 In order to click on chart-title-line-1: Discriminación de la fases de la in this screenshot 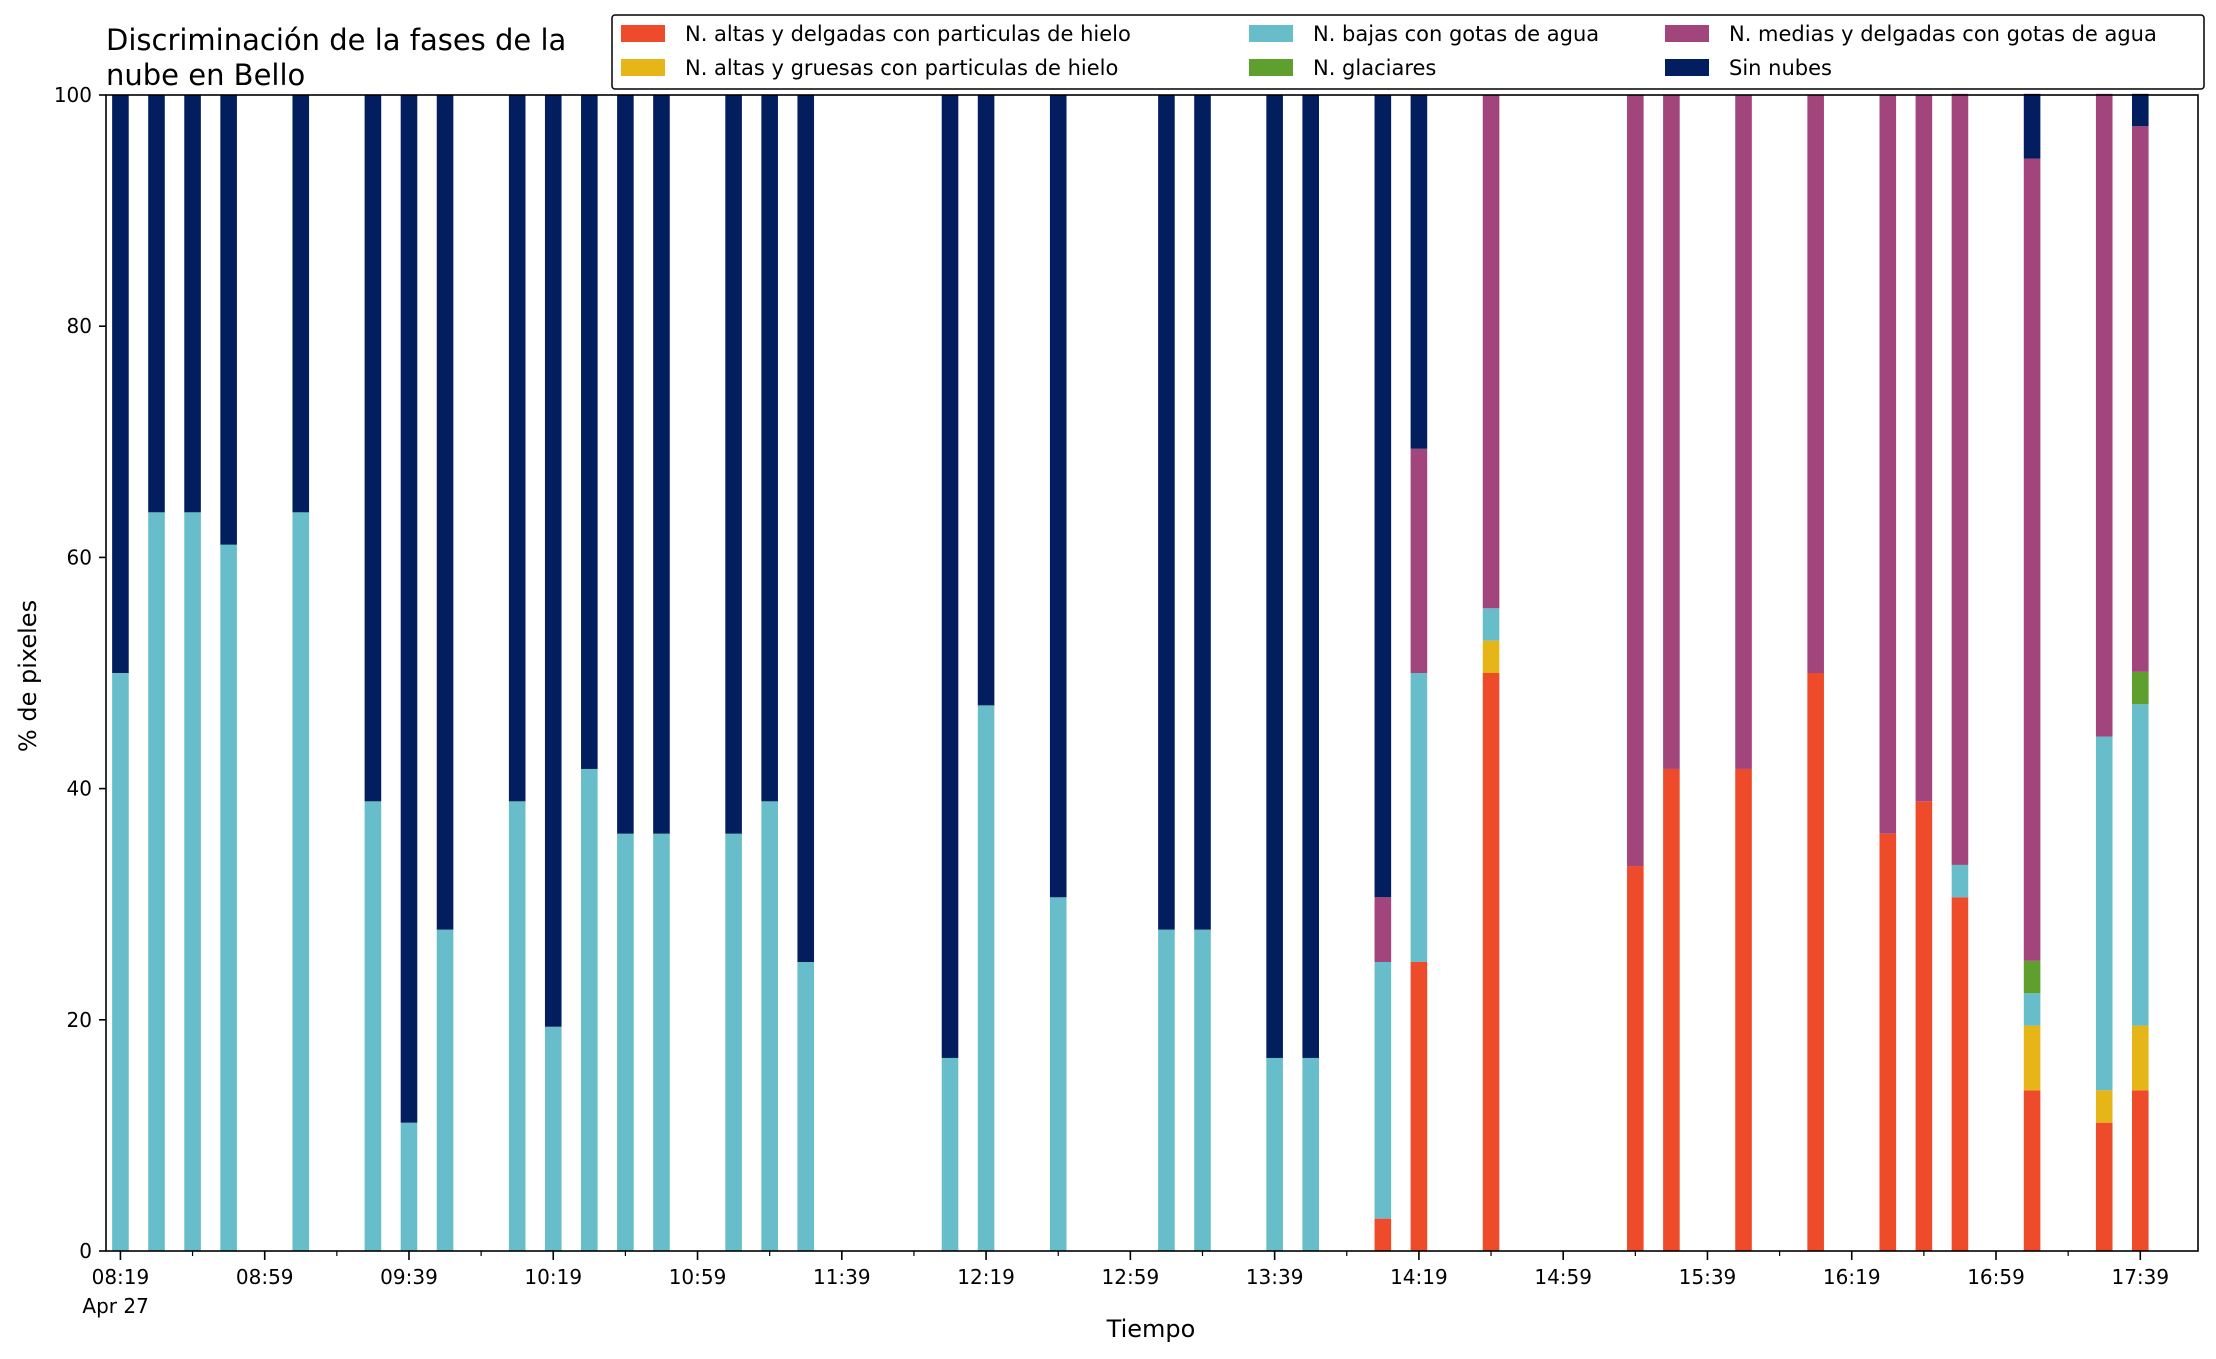, I will do `click(336, 40)`.